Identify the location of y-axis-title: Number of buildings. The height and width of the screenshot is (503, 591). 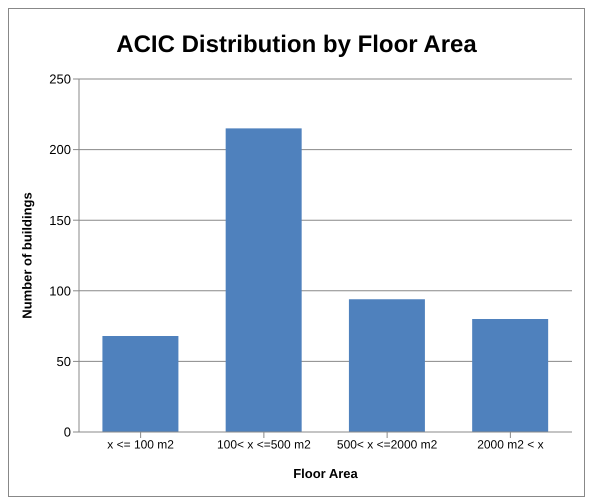
(27, 255).